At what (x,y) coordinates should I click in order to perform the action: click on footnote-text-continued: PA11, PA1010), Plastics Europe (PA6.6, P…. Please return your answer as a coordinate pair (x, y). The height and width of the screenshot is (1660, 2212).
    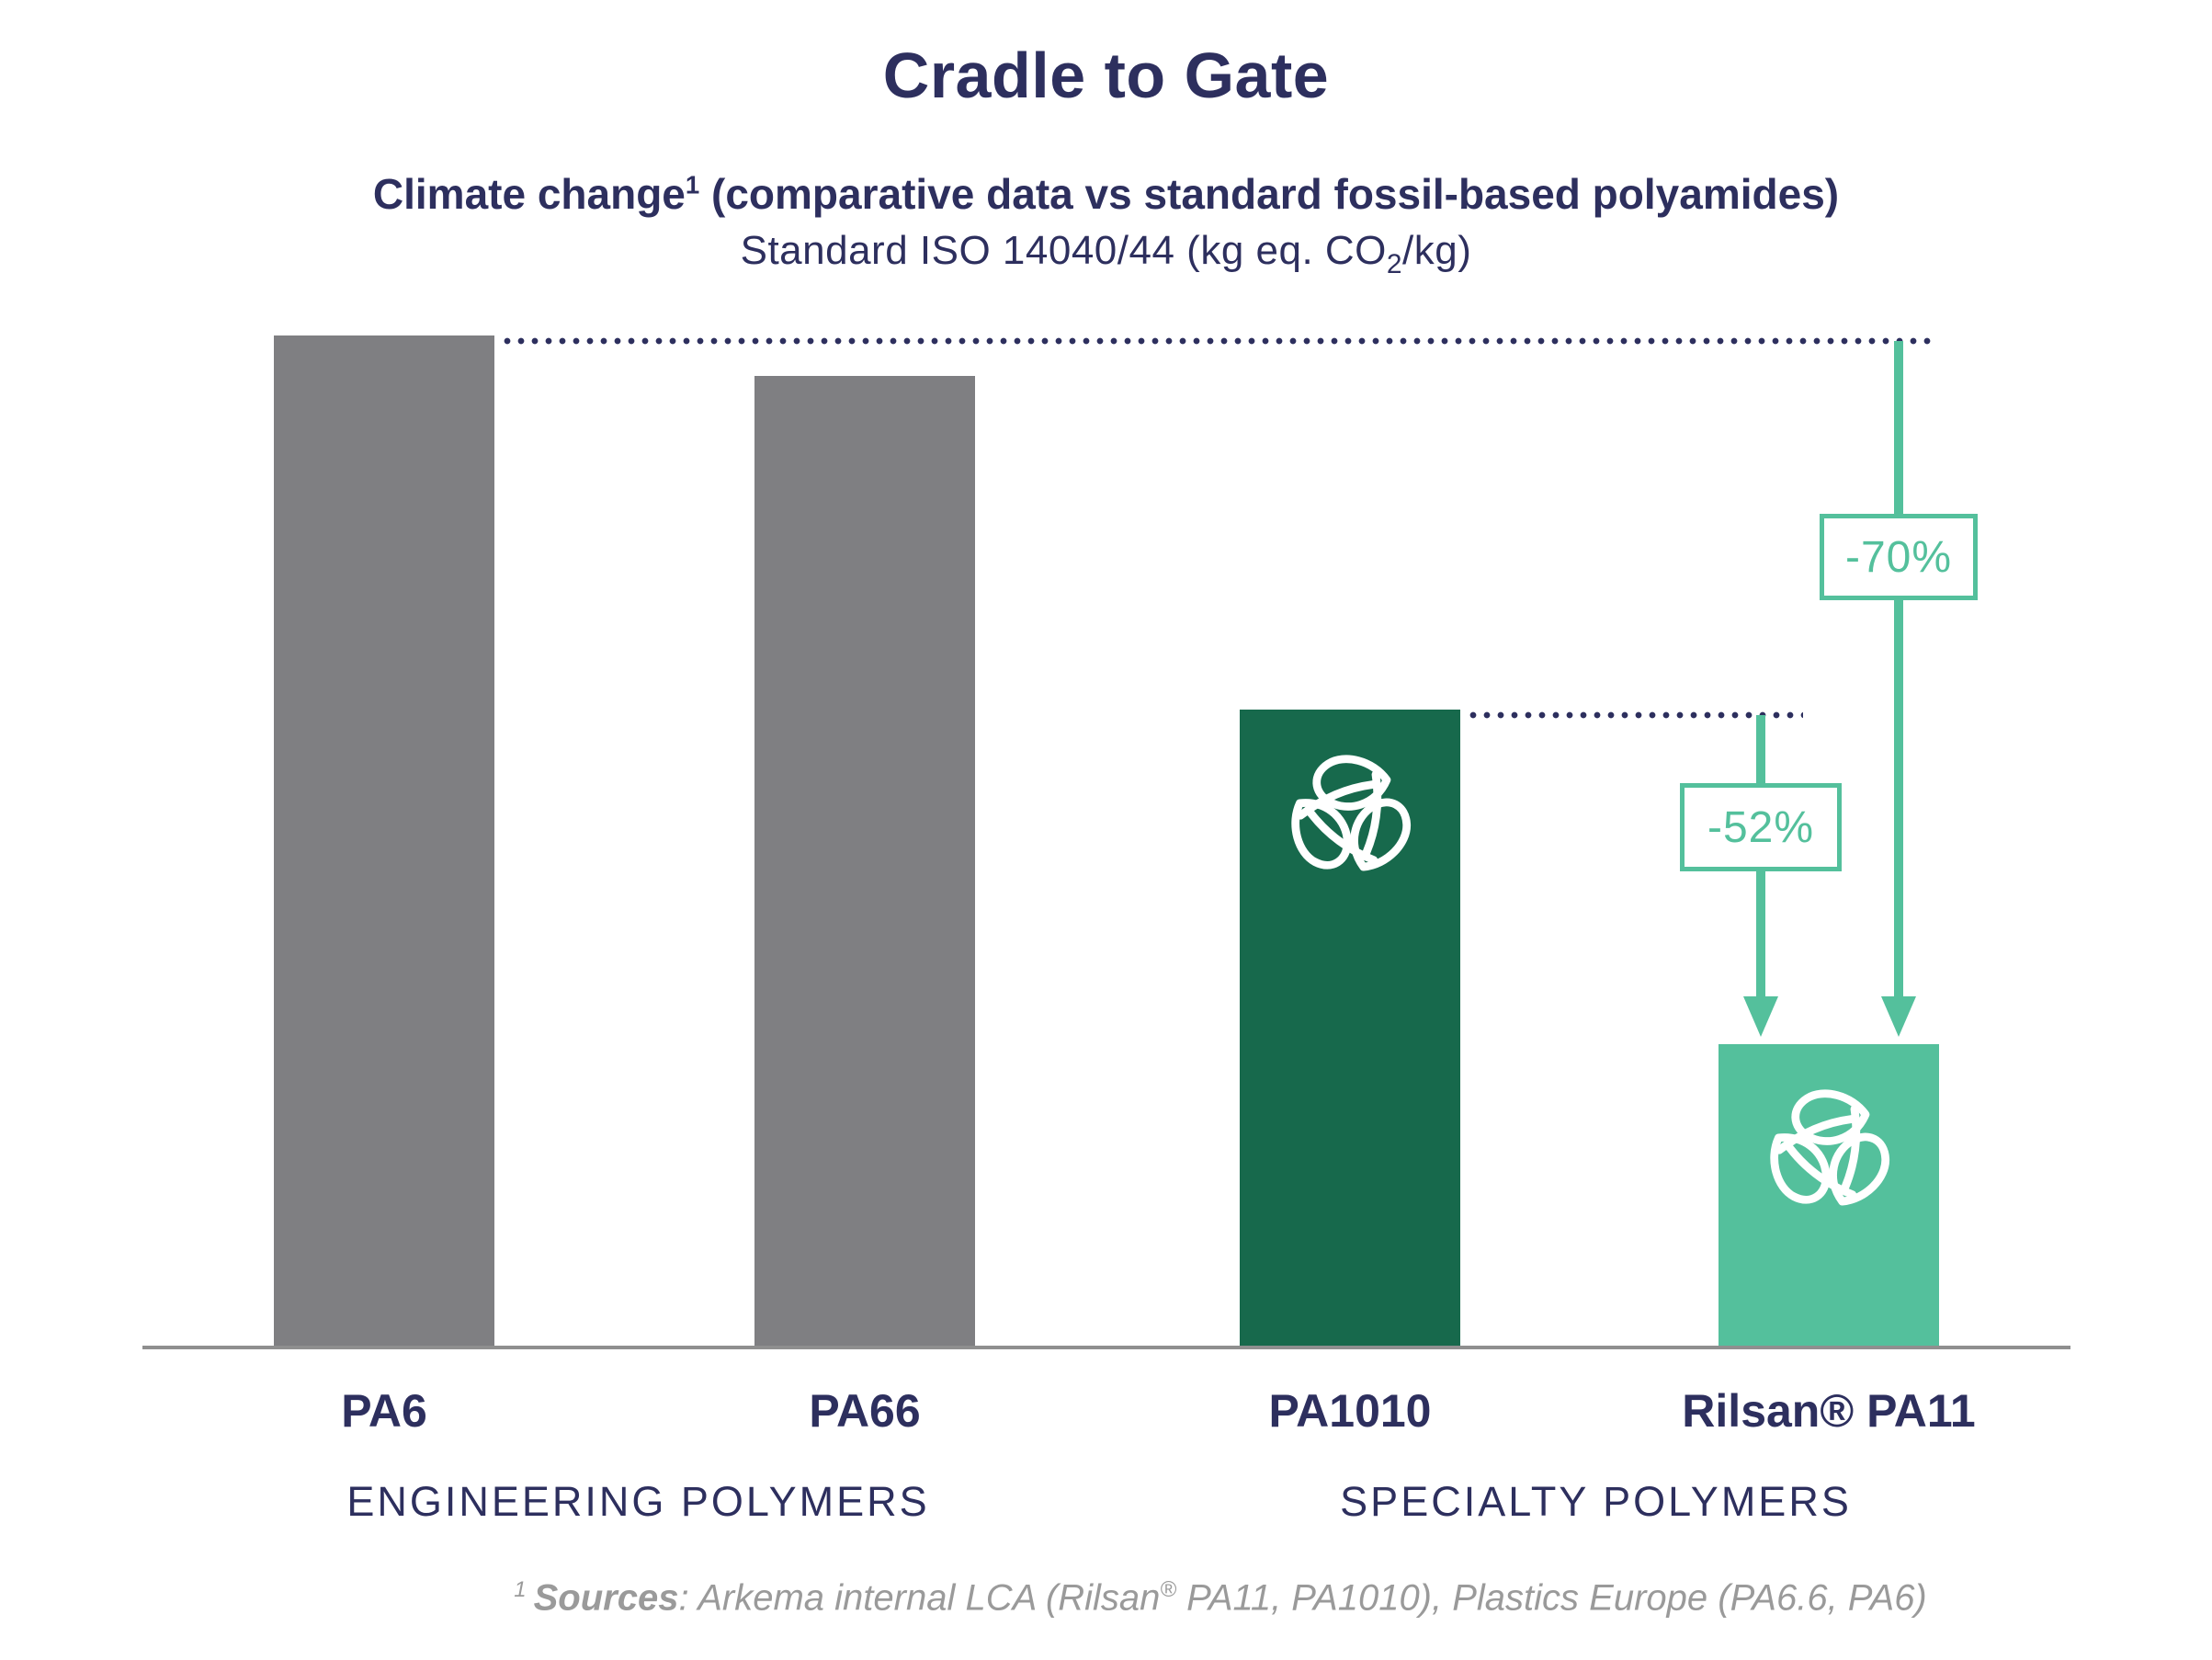
    Looking at the image, I should click on (1551, 1598).